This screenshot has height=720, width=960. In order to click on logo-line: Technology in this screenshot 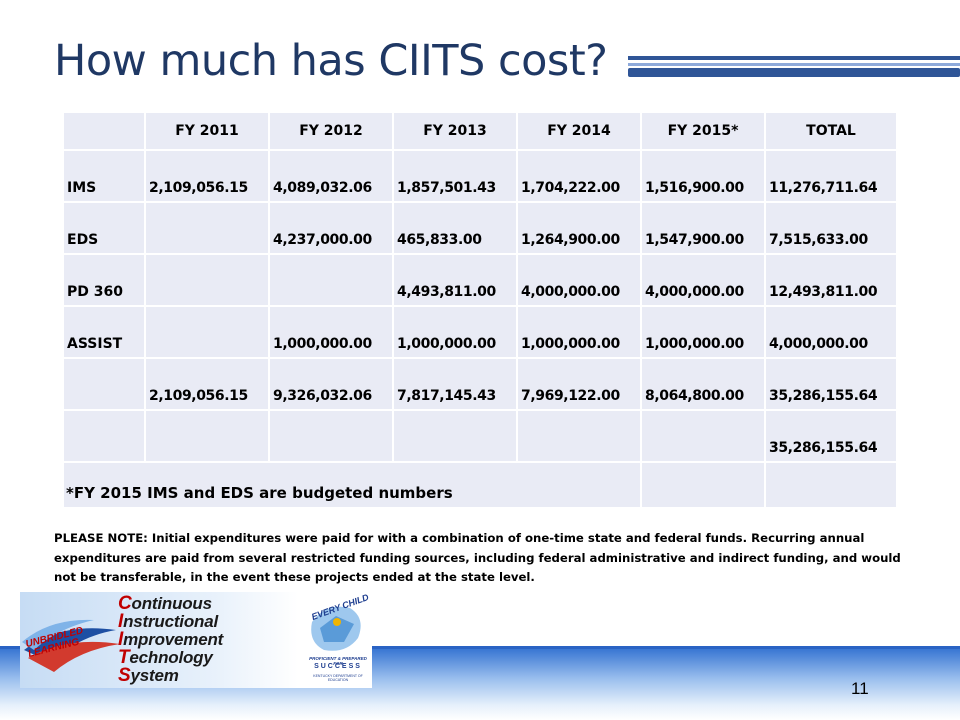, I will do `click(165, 657)`.